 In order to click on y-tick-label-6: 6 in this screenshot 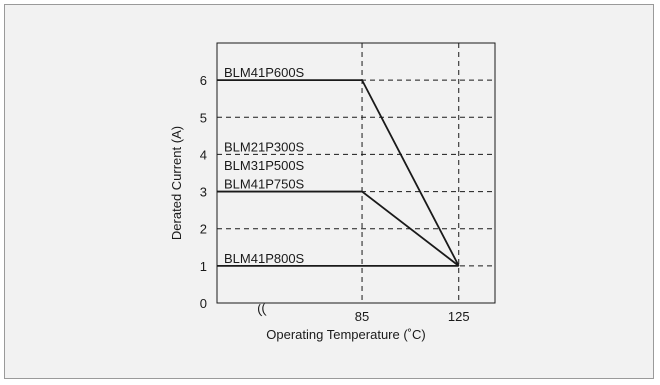, I will do `click(203, 80)`.